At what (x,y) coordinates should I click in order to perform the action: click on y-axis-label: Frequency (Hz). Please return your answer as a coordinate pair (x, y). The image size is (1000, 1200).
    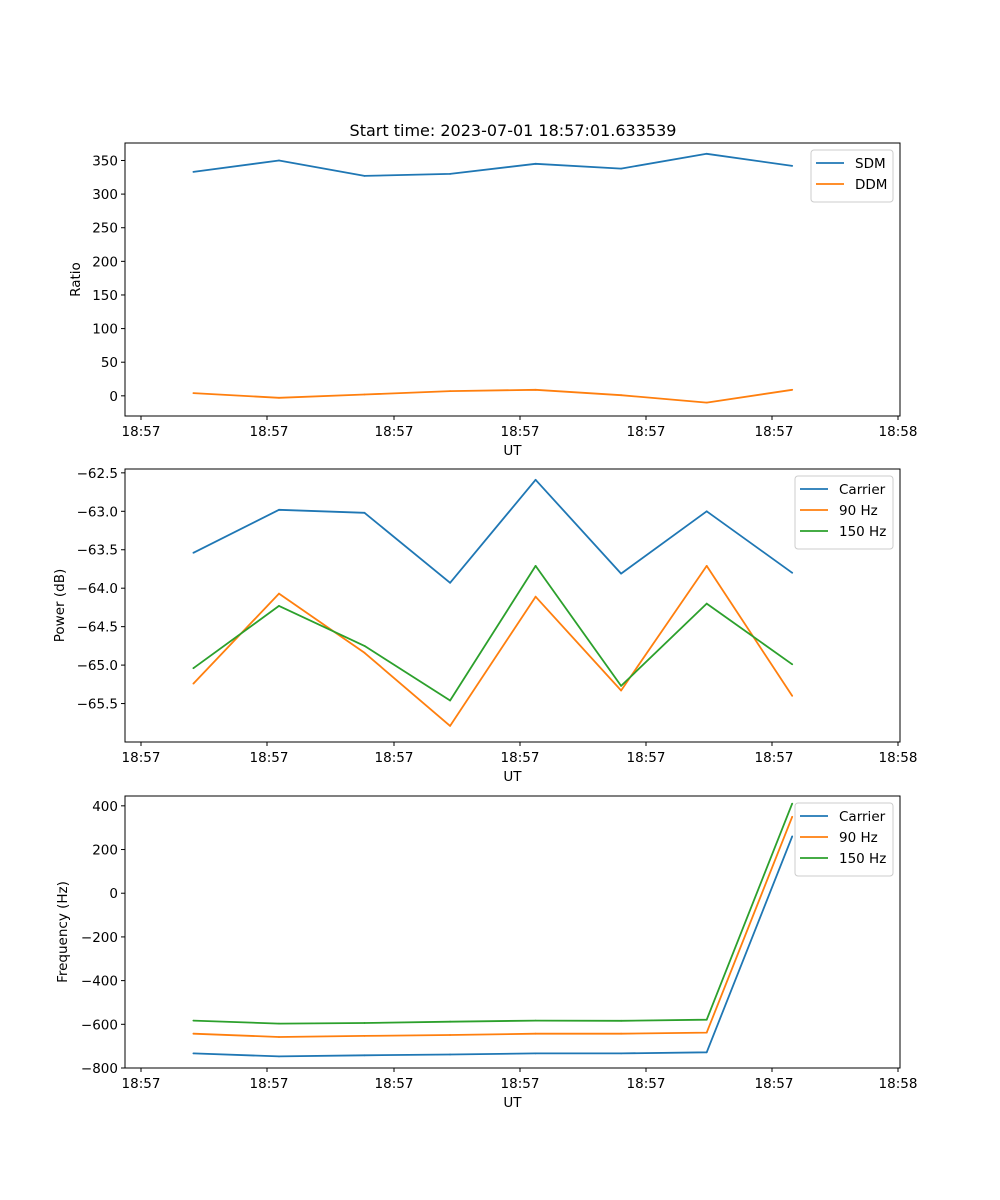
    Looking at the image, I should click on (63, 932).